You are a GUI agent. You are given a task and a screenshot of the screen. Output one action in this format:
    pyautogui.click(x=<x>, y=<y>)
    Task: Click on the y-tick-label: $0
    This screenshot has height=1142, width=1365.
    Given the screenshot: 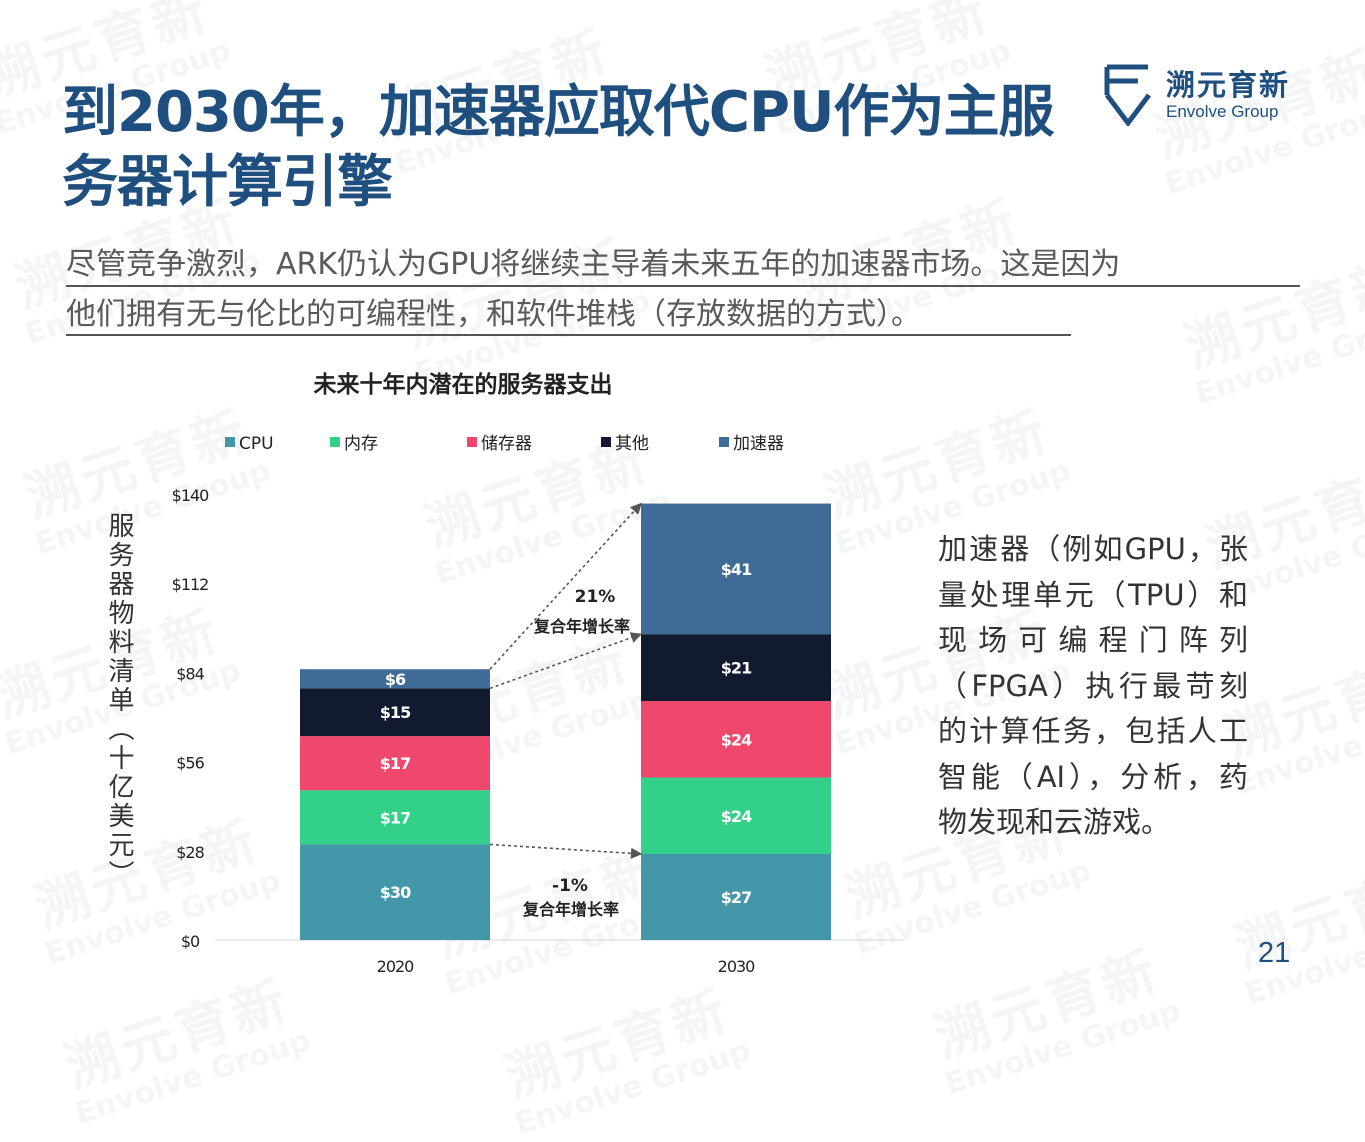 What is the action you would take?
    pyautogui.click(x=190, y=941)
    